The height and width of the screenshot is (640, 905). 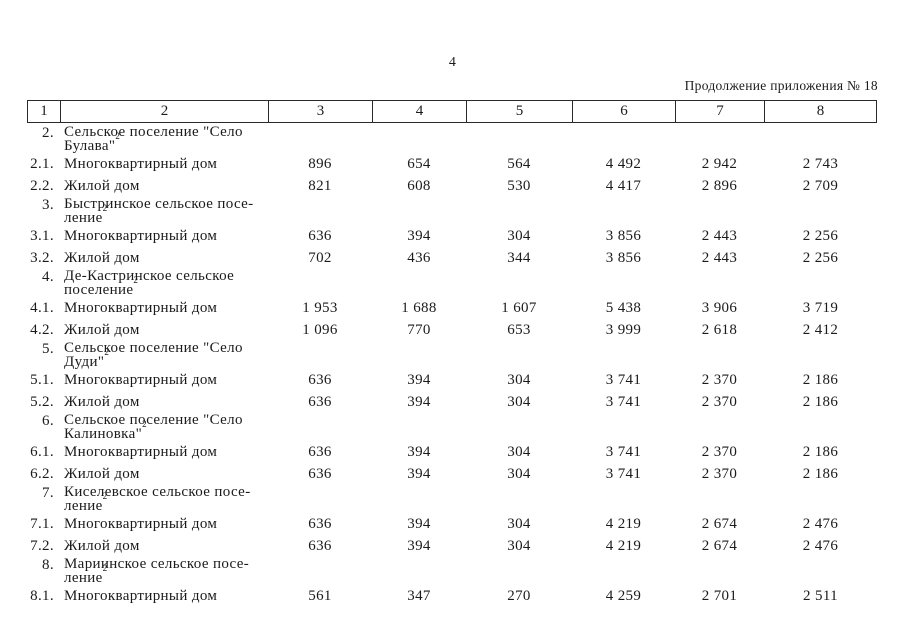 I want to click on row-label: Мариинское сельское посе-ление2, so click(x=164, y=571).